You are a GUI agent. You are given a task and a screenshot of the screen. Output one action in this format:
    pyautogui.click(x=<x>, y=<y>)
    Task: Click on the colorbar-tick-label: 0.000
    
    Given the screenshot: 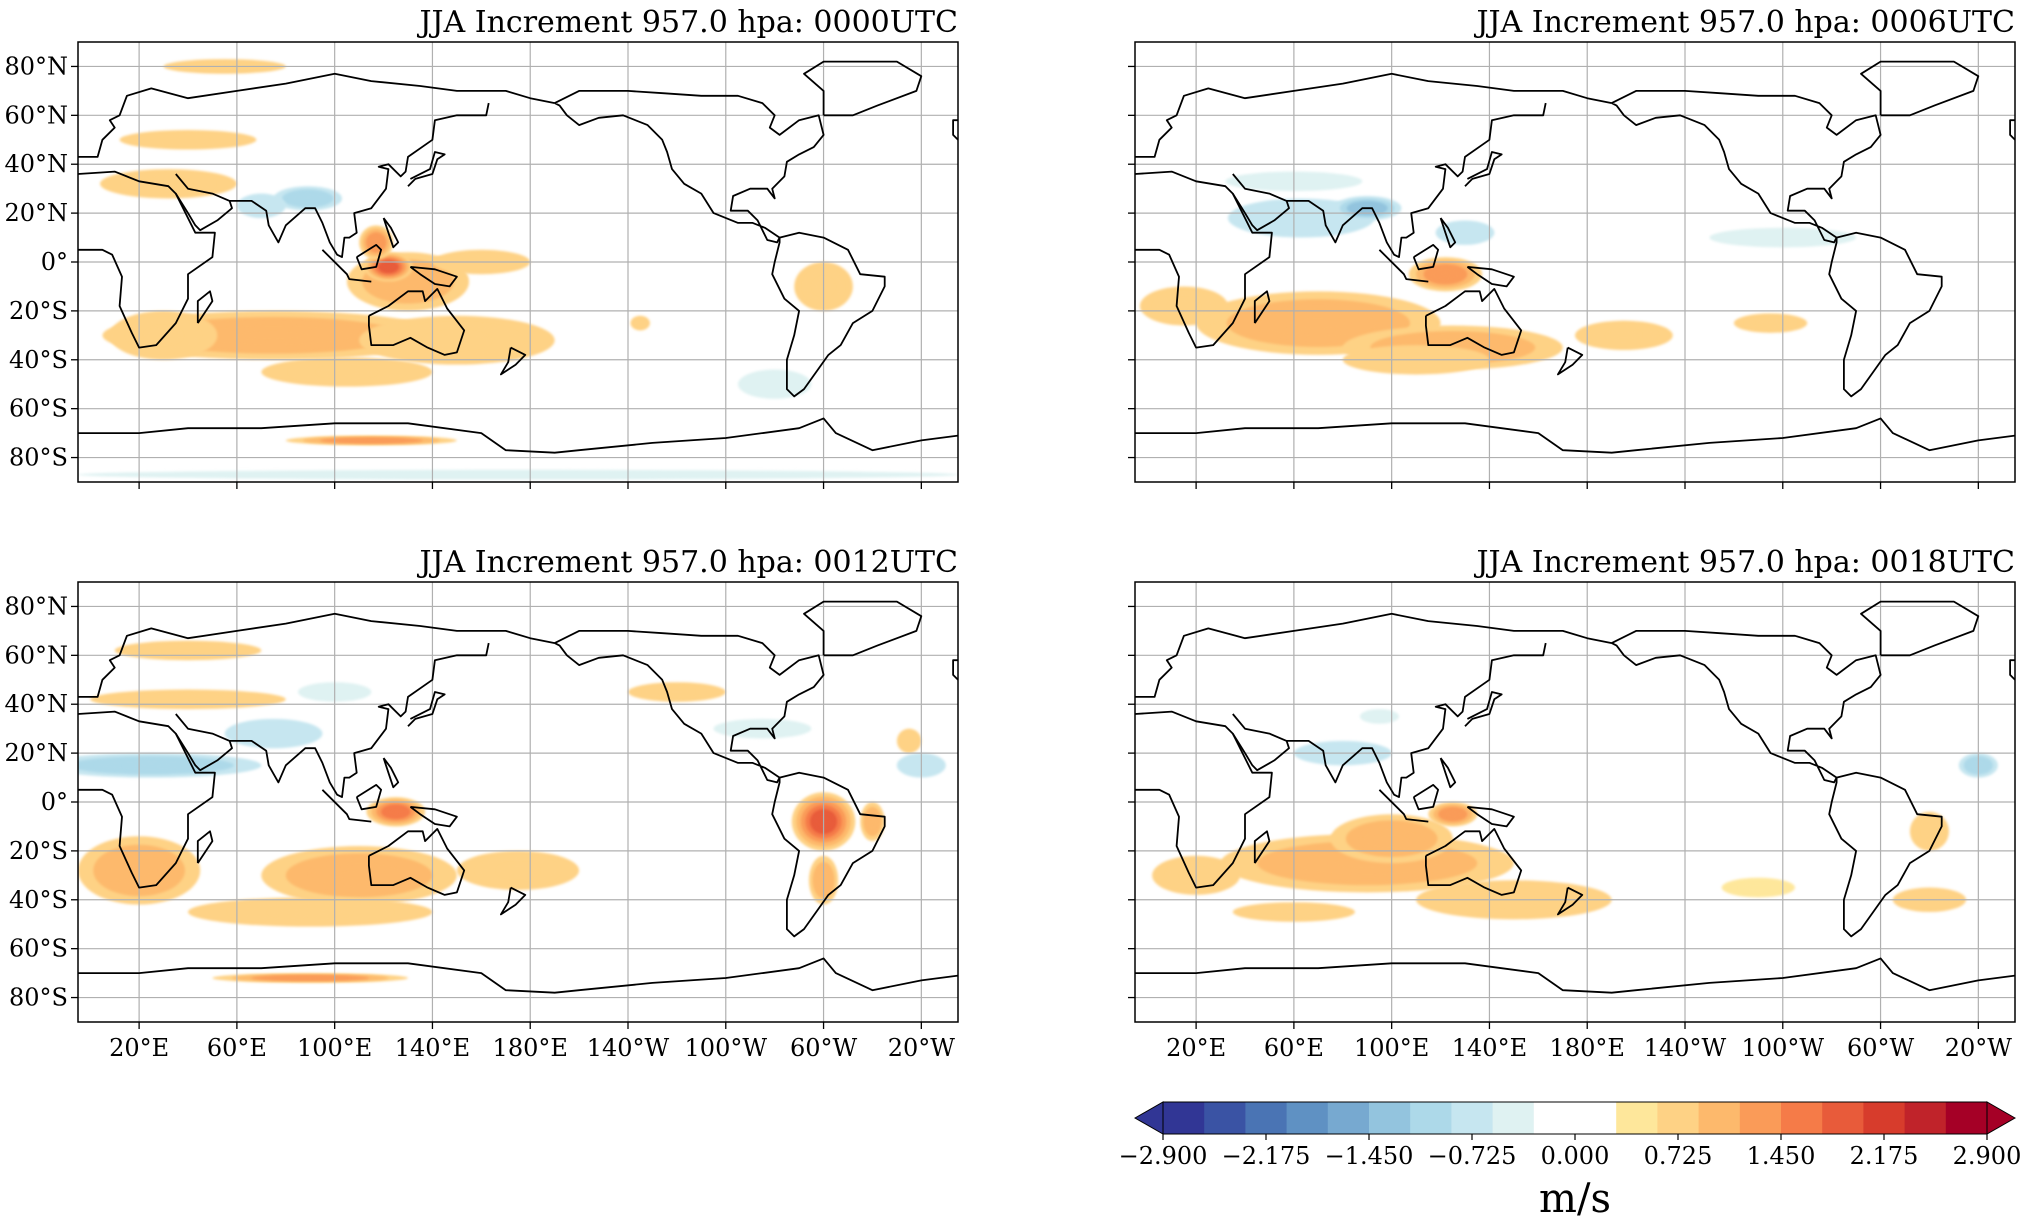 What is the action you would take?
    pyautogui.click(x=1575, y=1156)
    